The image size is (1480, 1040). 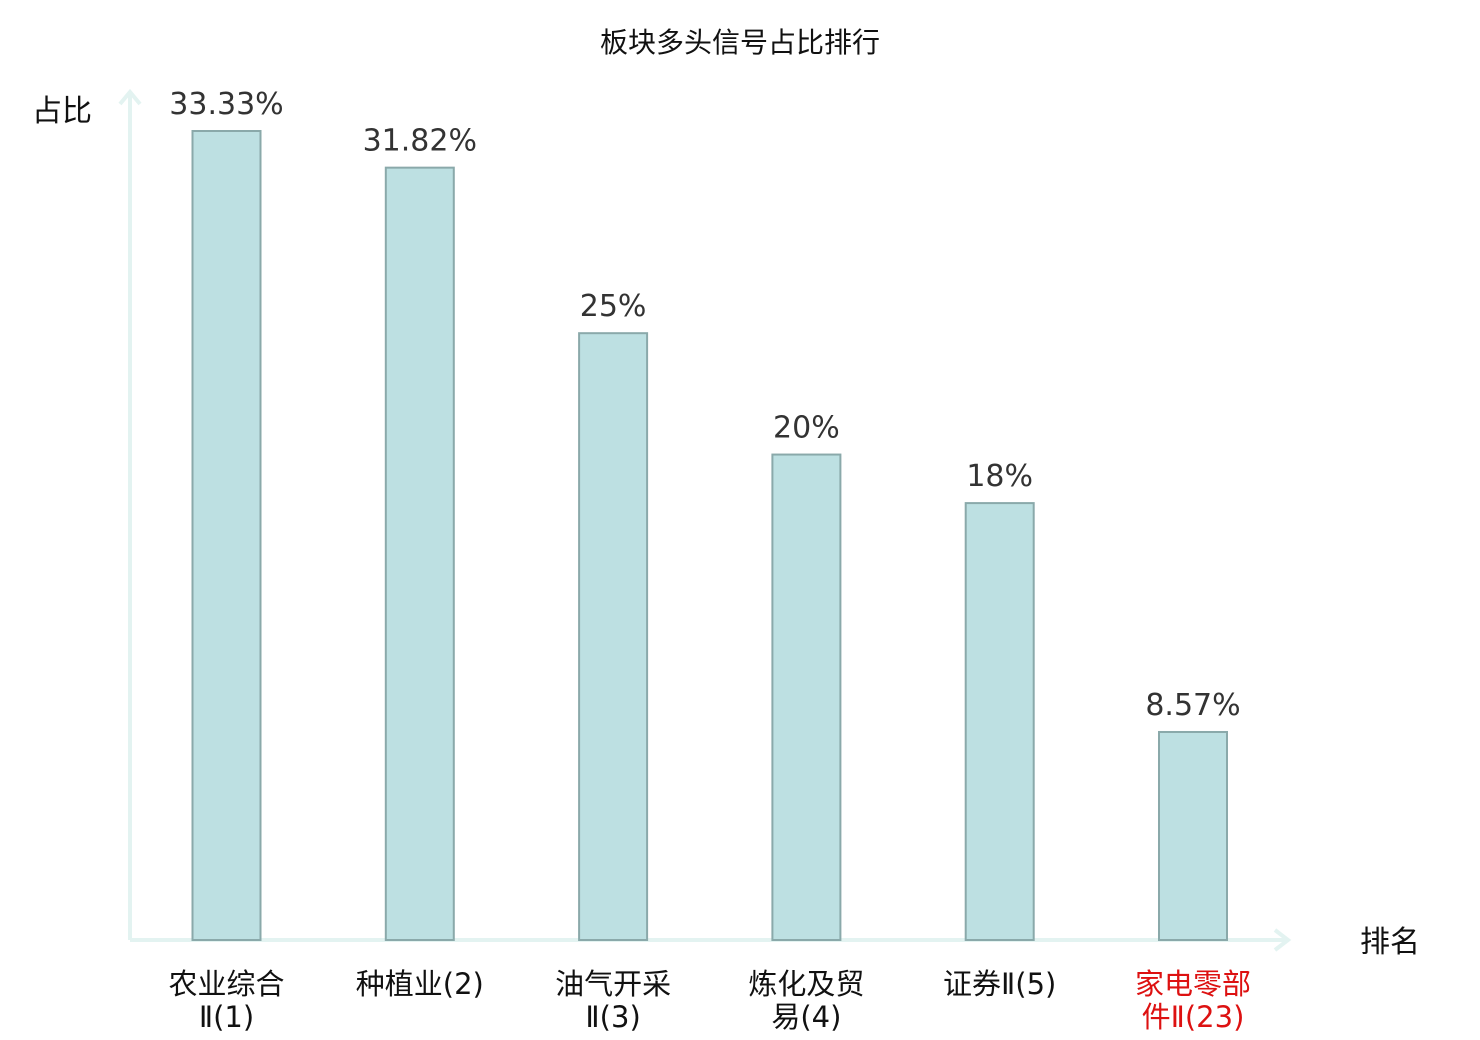 I want to click on value-label-5: 18%, so click(x=999, y=476).